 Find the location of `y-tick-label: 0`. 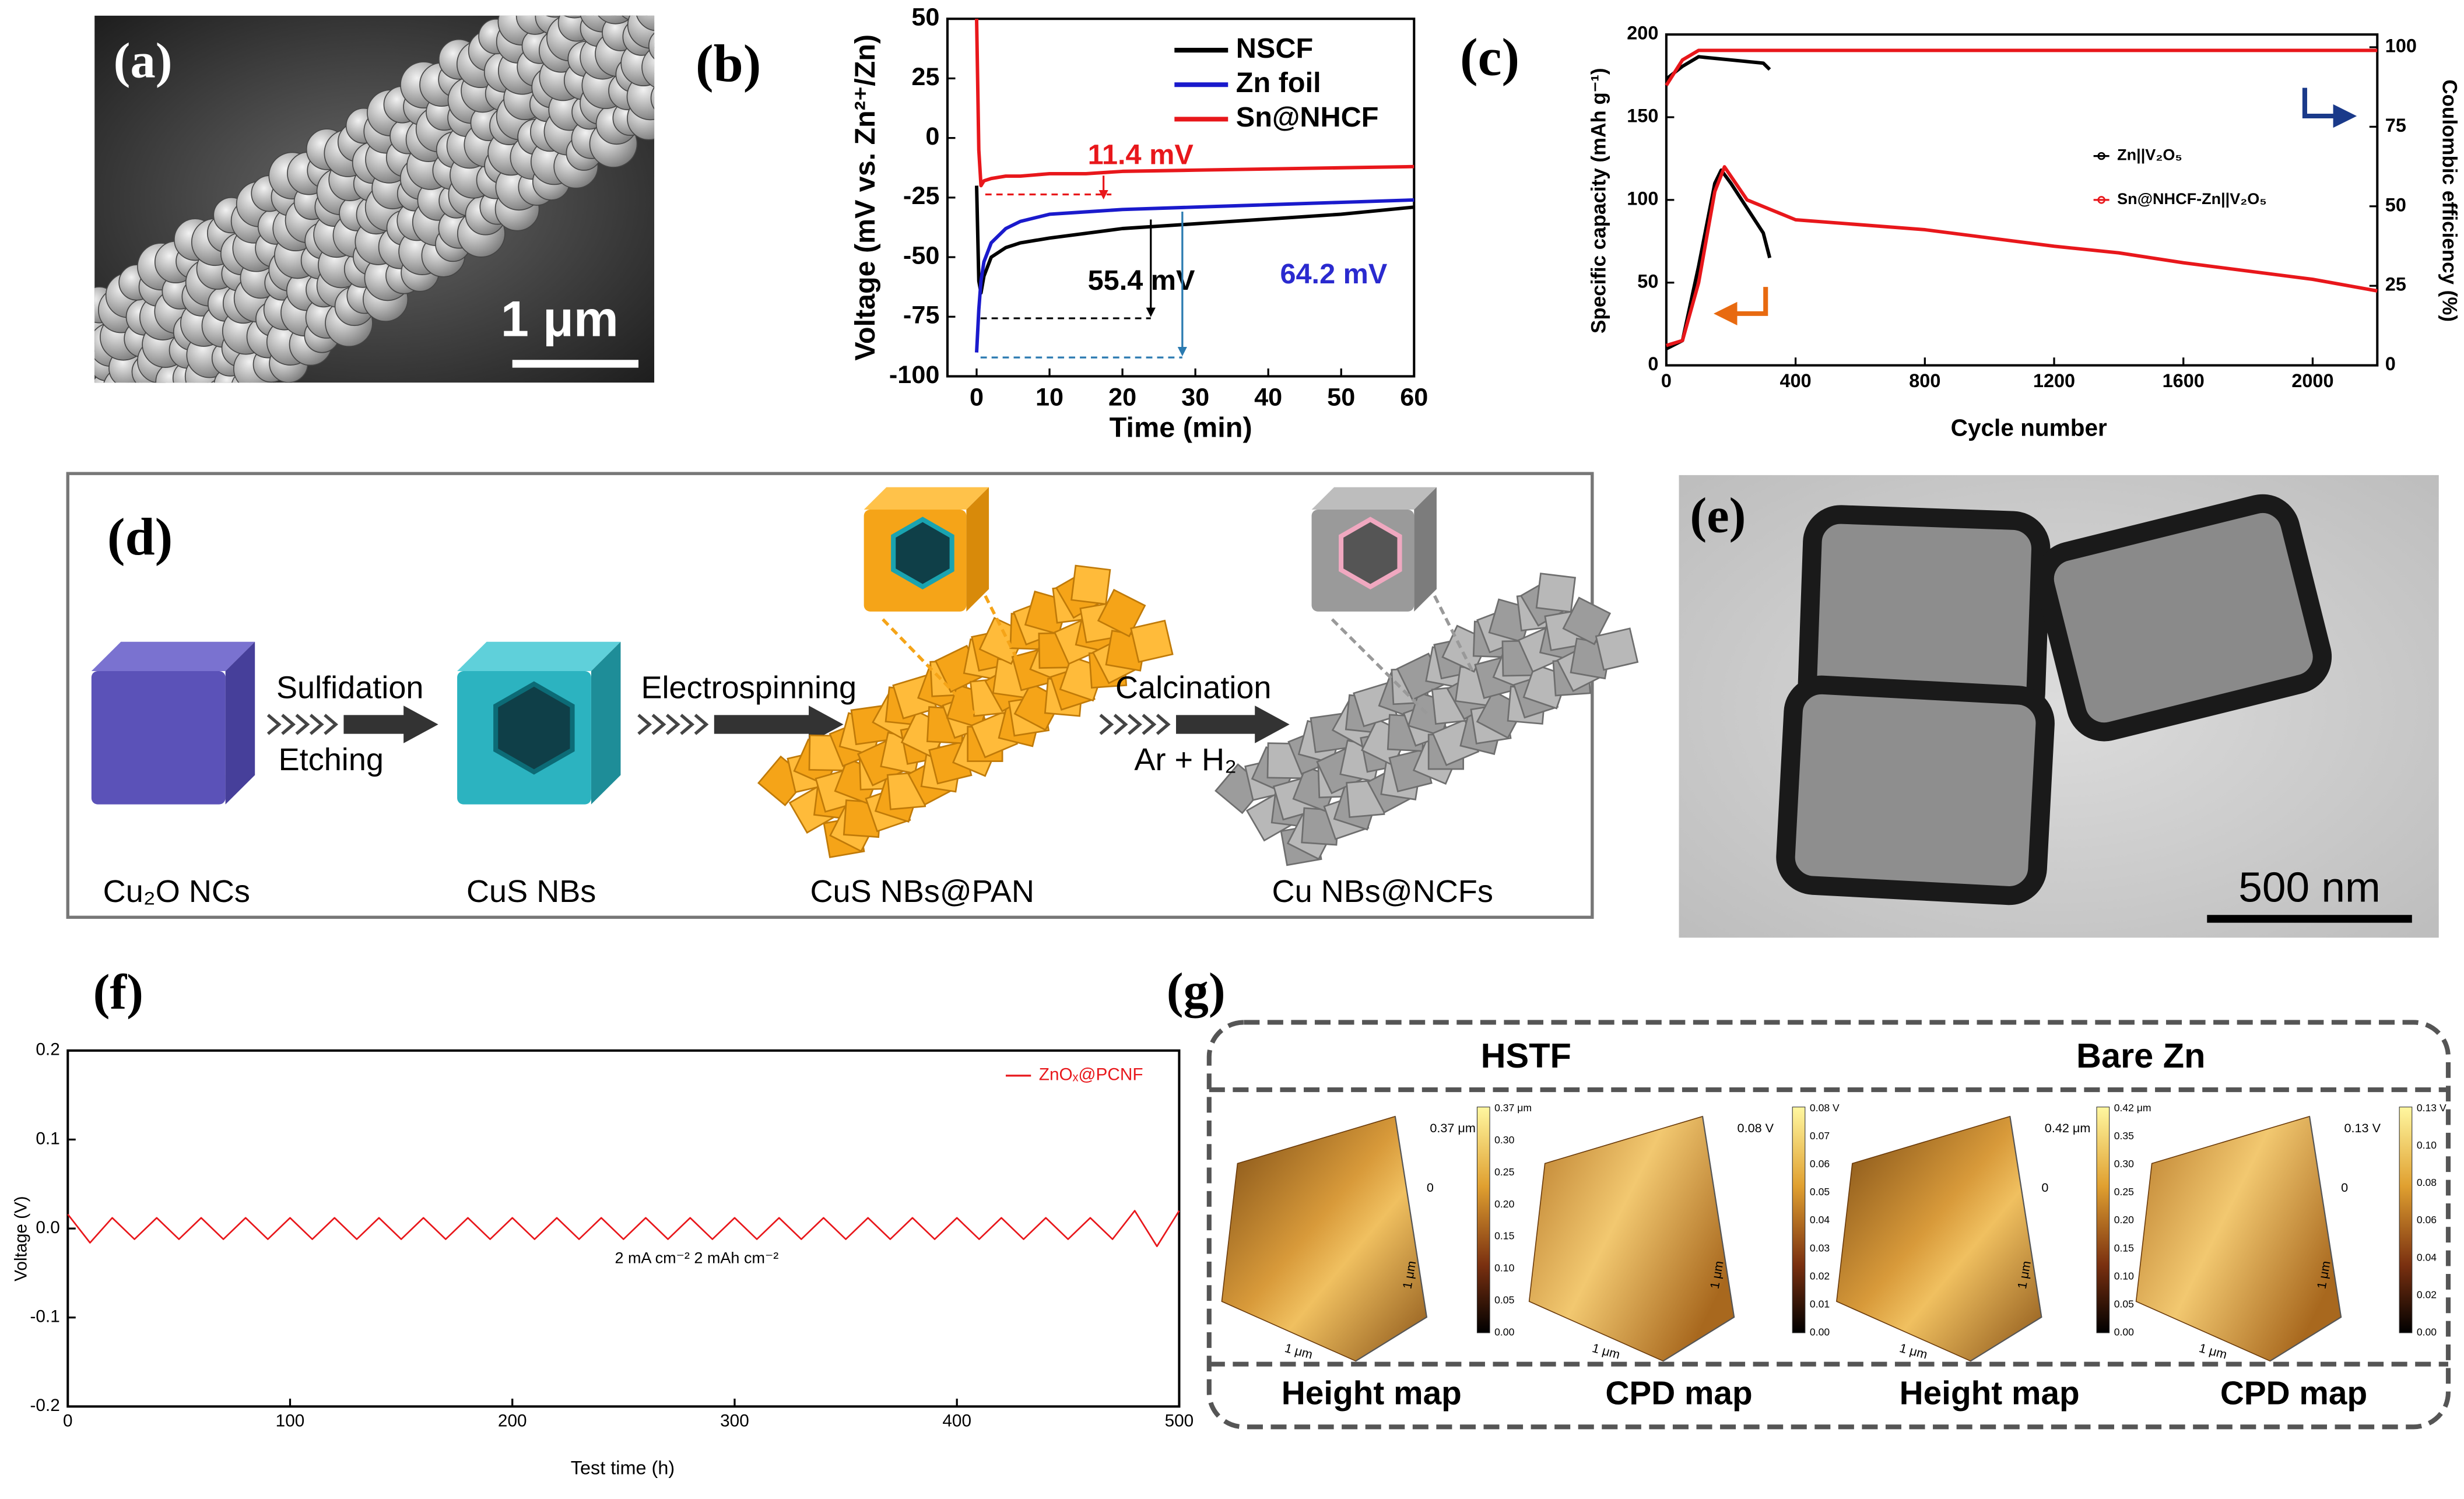

y-tick-label: 0 is located at coordinates (1653, 363).